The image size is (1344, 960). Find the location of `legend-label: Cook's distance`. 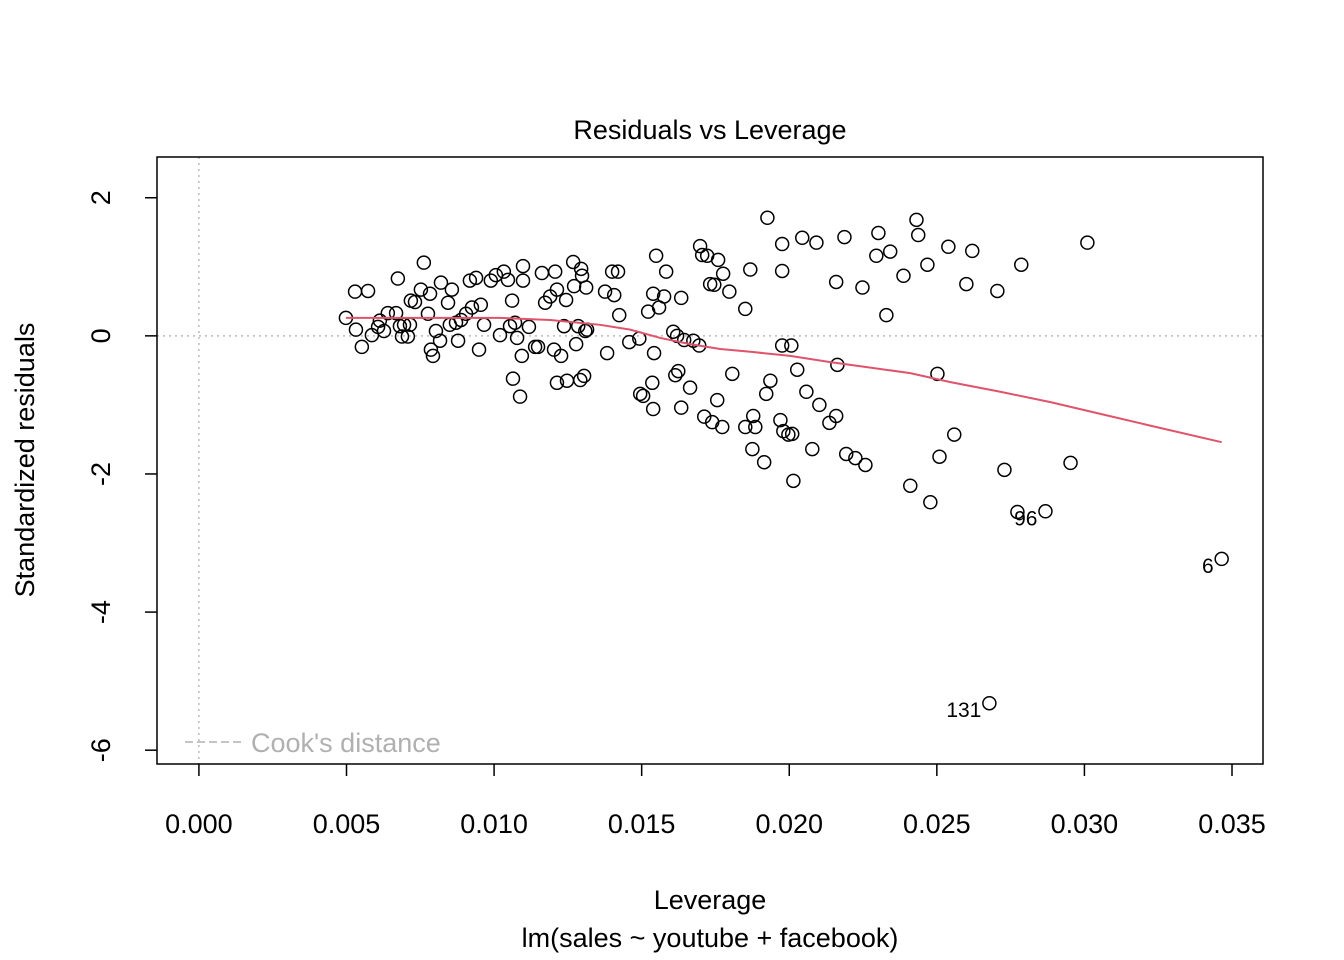

legend-label: Cook's distance is located at coordinates (346, 743).